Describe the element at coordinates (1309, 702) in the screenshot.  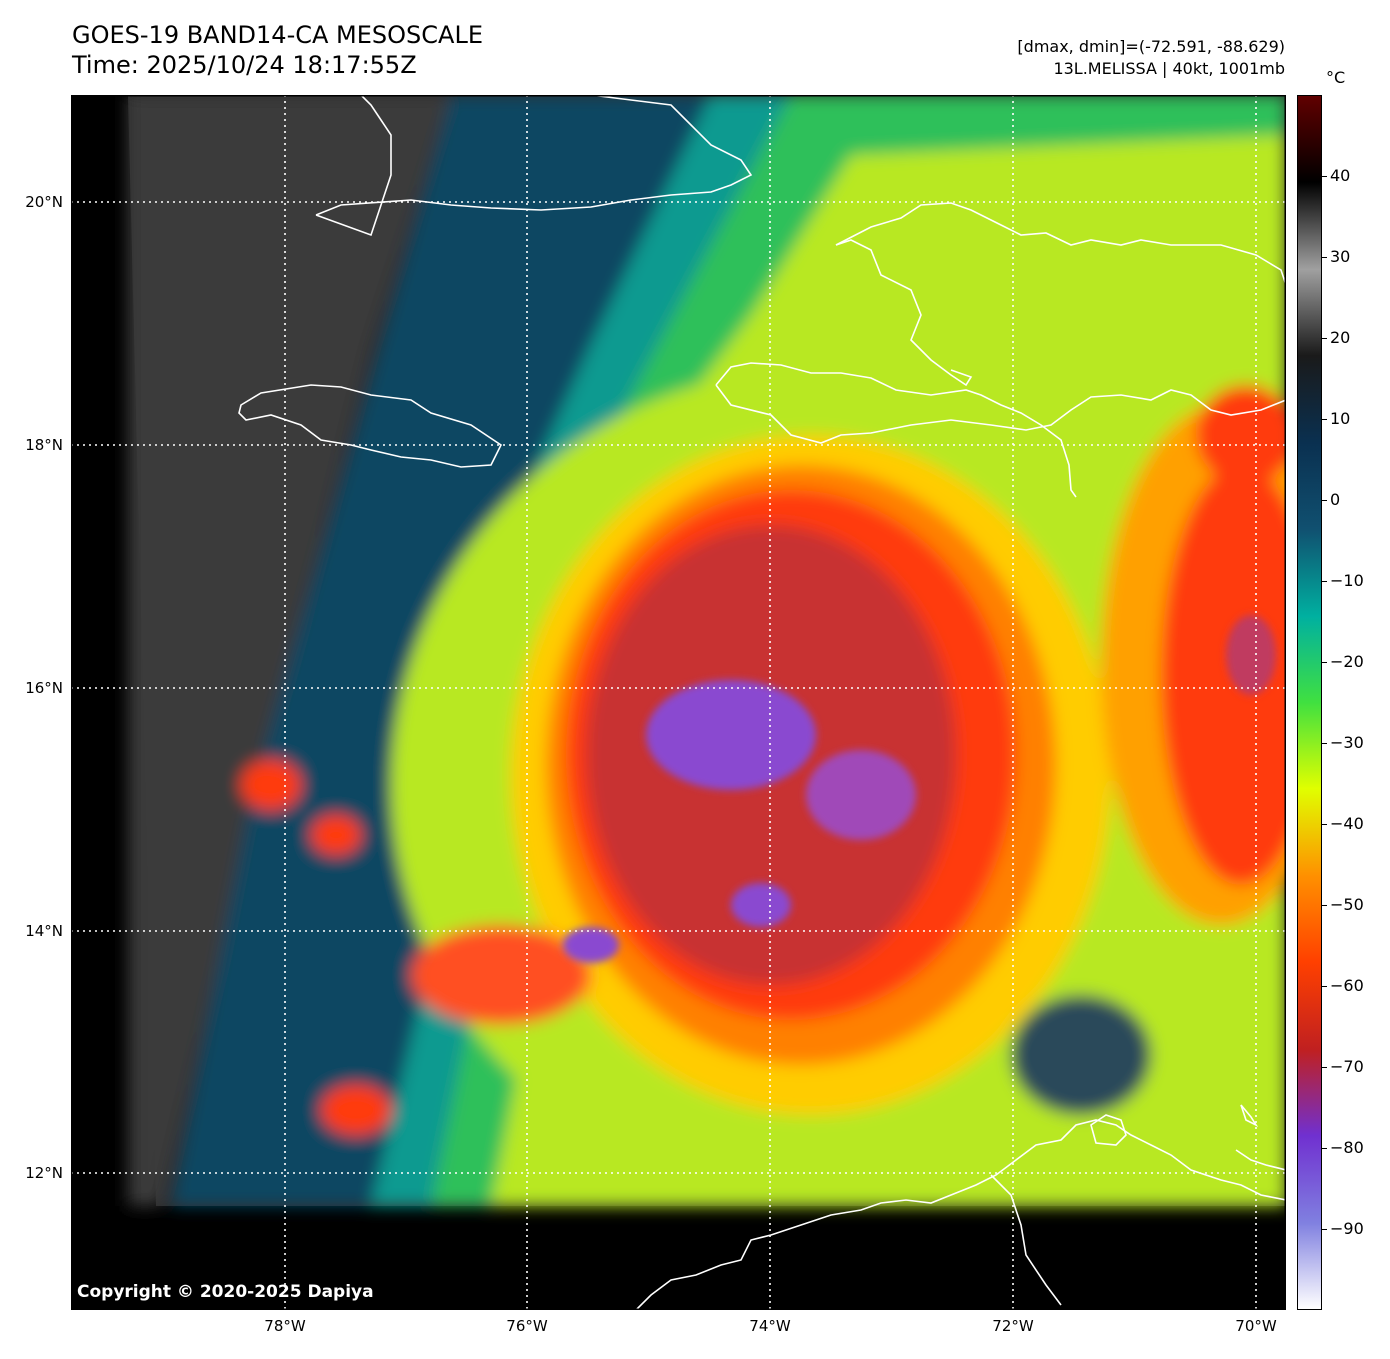
I see `colorbar` at that location.